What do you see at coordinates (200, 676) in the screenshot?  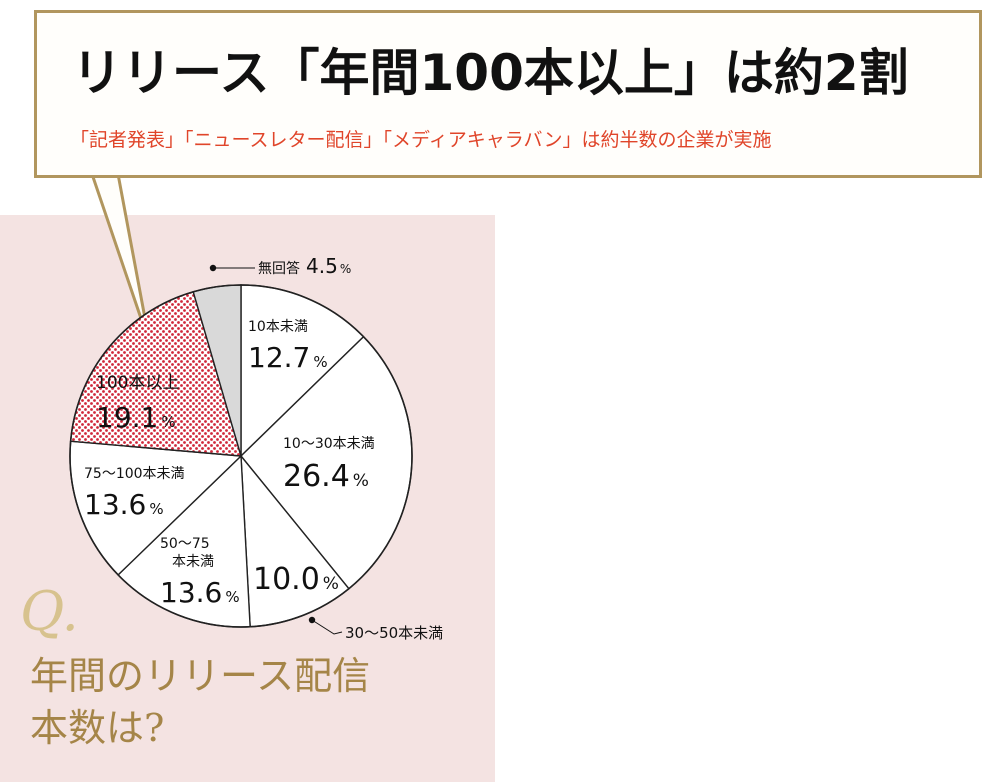 I see `question-line-1: 年間のリリース配信` at bounding box center [200, 676].